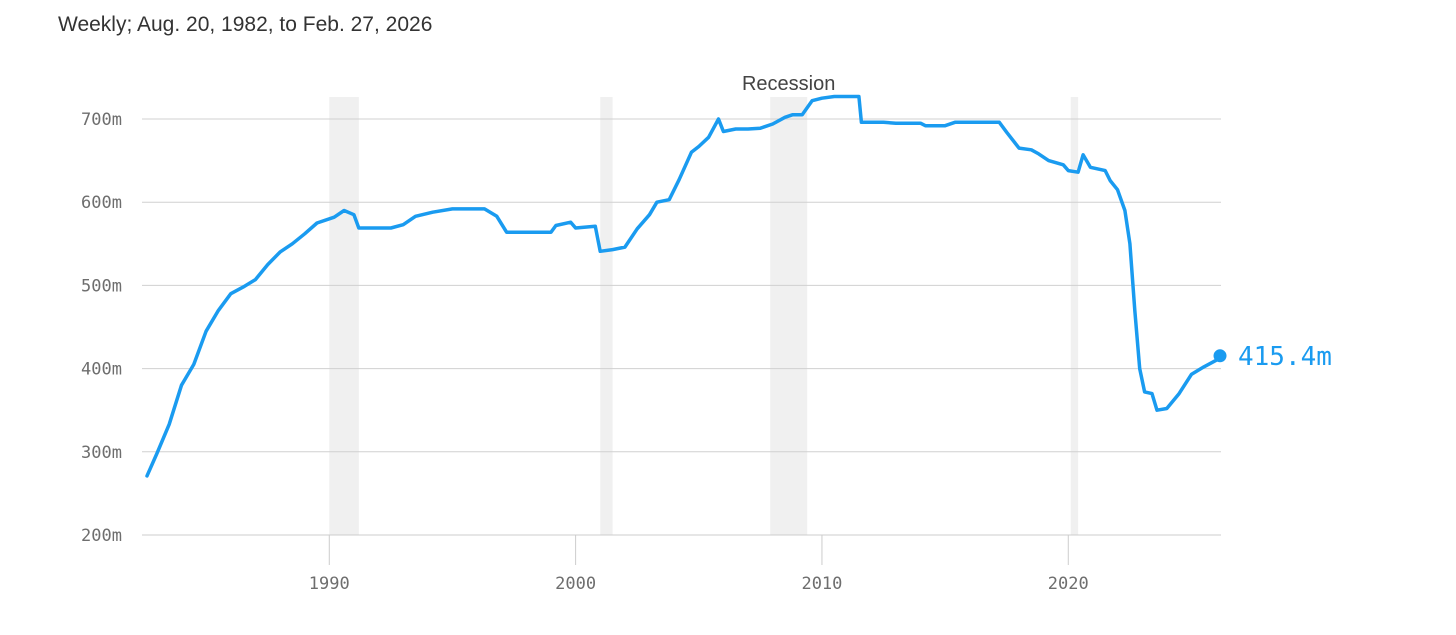 This screenshot has height=635, width=1456. Describe the element at coordinates (101, 286) in the screenshot. I see `y-tick-label: 500m` at that location.